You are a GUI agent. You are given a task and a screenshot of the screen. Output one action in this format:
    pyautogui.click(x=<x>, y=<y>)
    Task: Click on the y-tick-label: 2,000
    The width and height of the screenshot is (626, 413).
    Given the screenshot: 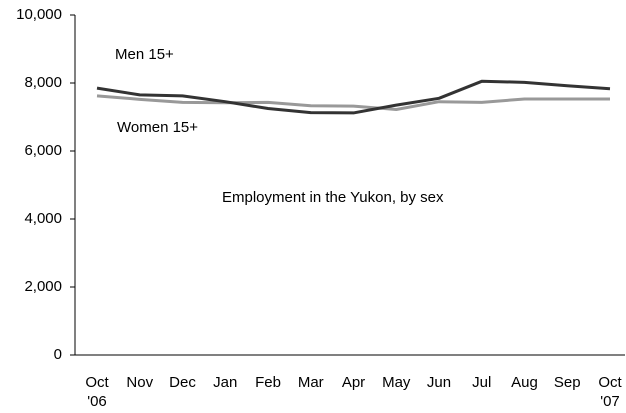 What is the action you would take?
    pyautogui.click(x=43, y=286)
    